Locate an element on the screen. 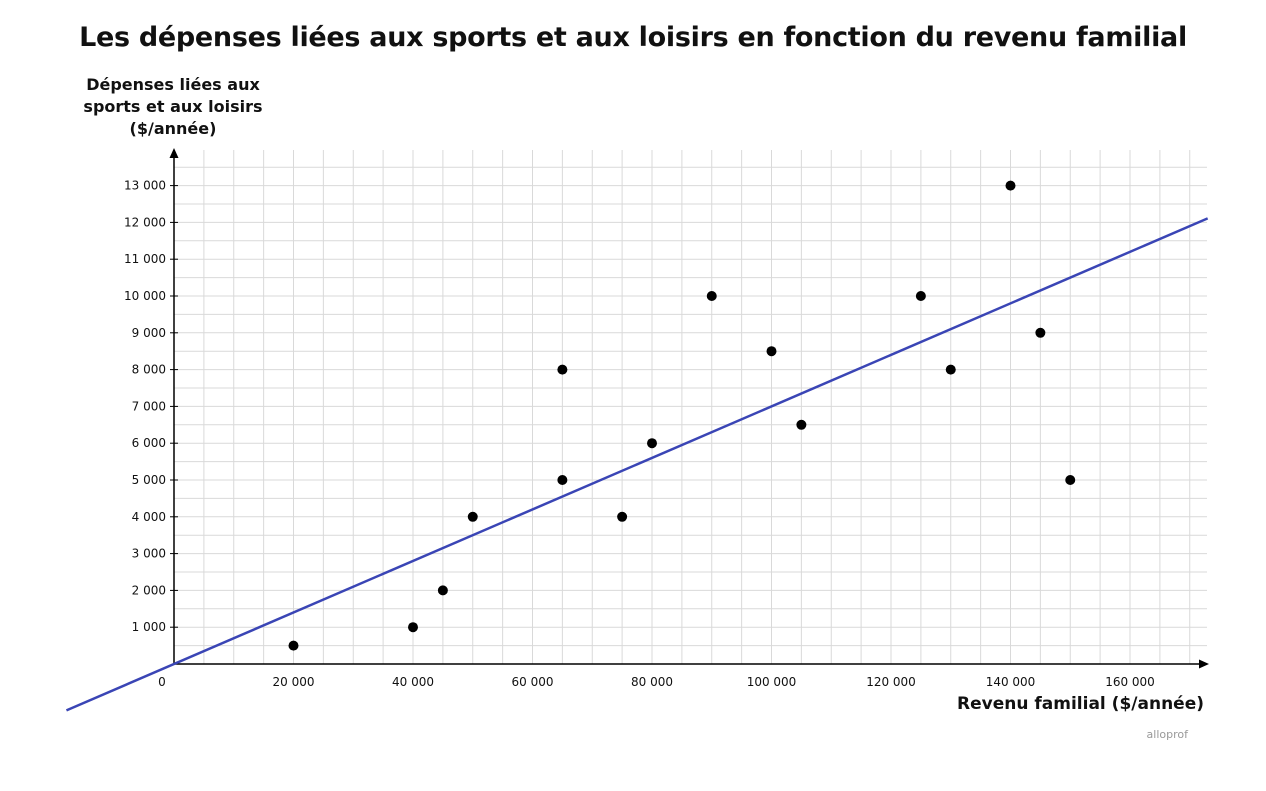 The image size is (1266, 791). y-tick-label: 12 000 is located at coordinates (145, 222).